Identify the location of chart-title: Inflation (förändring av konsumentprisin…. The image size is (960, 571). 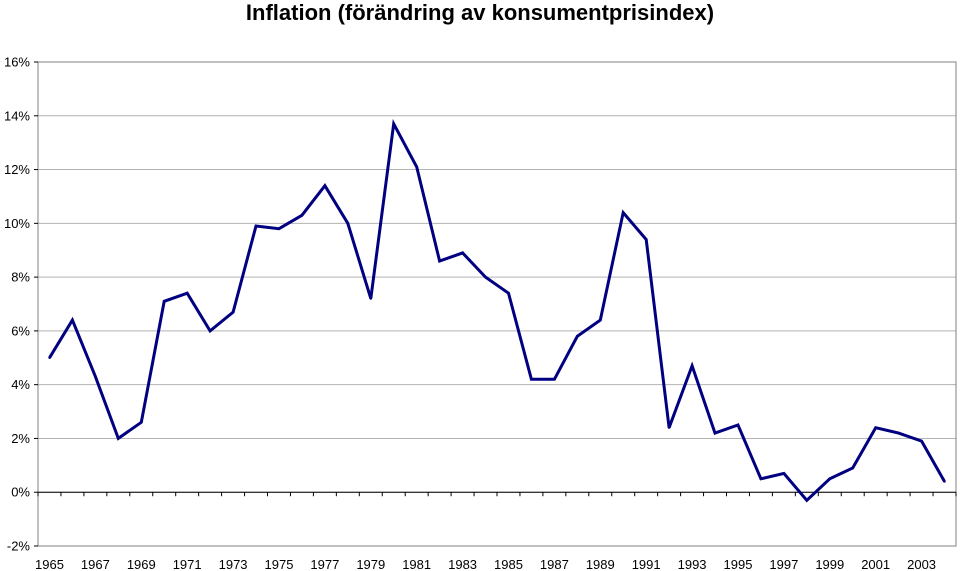
(480, 12).